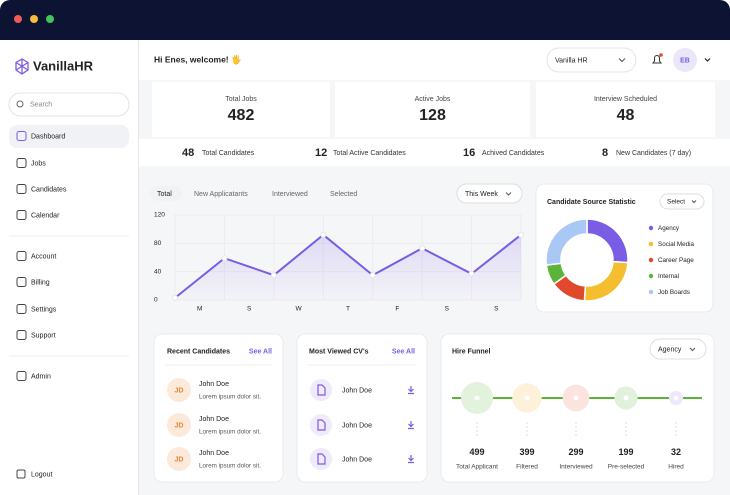  Describe the element at coordinates (676, 260) in the screenshot. I see `legend-label: Career Page` at that location.